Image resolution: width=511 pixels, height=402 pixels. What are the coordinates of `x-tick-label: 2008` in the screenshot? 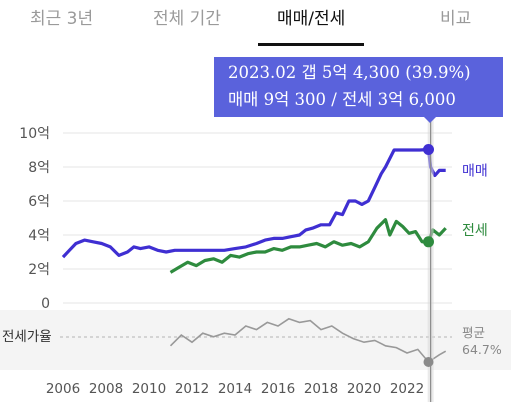 It's located at (106, 389).